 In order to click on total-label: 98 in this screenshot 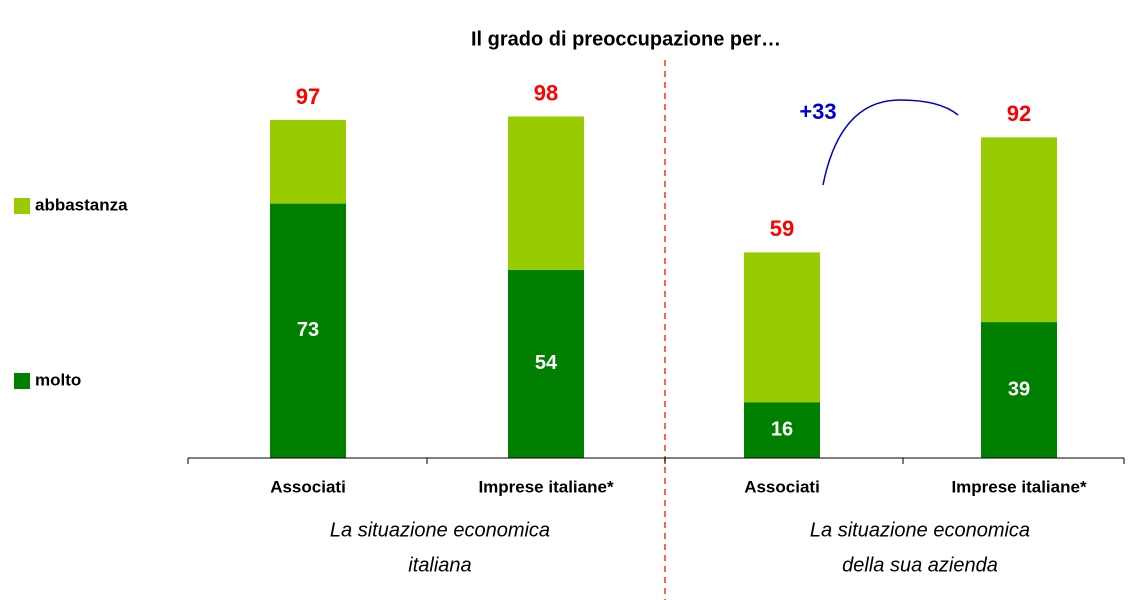, I will do `click(546, 92)`.